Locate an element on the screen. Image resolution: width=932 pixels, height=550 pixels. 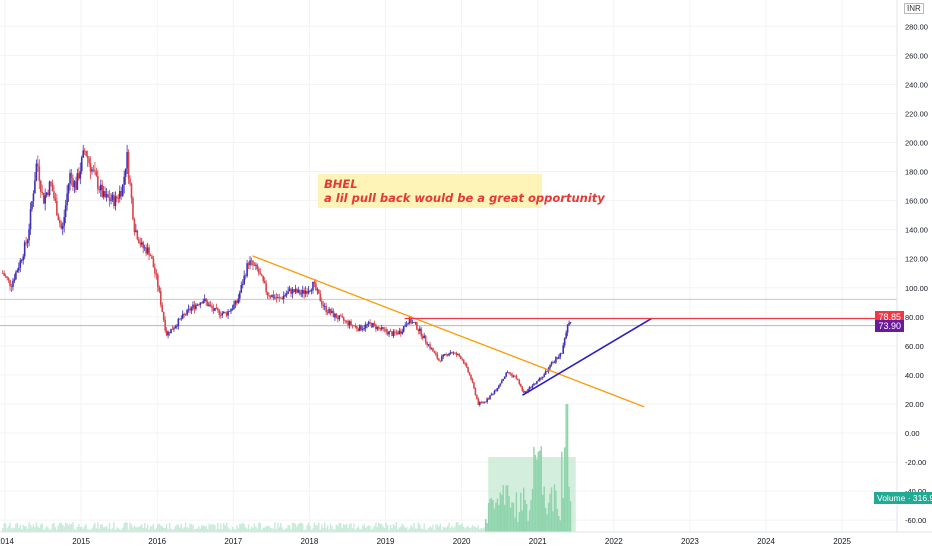
currency-label: INR is located at coordinates (914, 8).